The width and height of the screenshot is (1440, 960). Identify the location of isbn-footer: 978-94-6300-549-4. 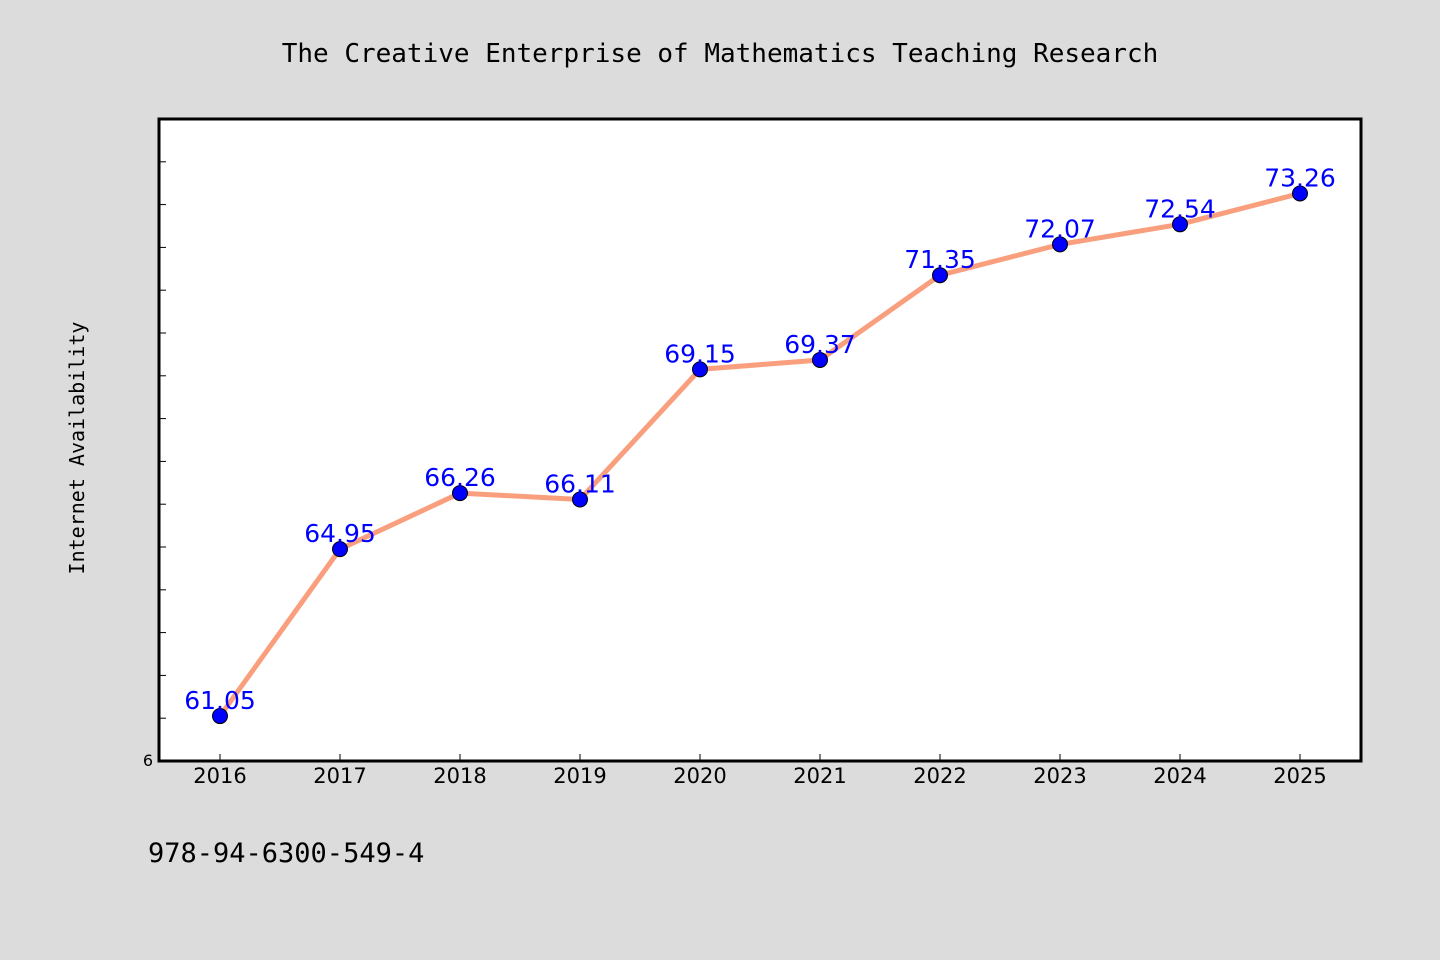
(286, 853).